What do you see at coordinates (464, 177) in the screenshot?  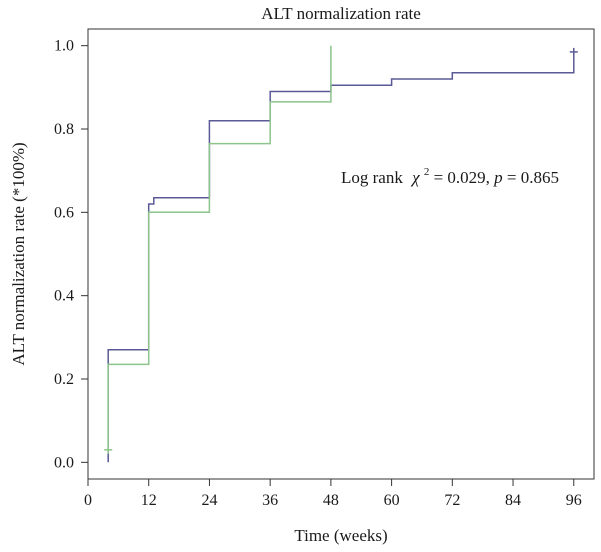 I see `chi-value: = 0.029,` at bounding box center [464, 177].